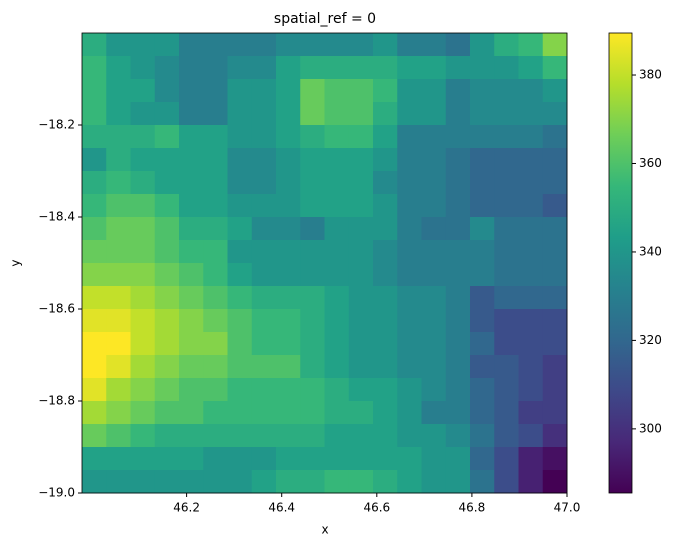  Describe the element at coordinates (56, 401) in the screenshot. I see `y-tick-label: −18.8` at that location.